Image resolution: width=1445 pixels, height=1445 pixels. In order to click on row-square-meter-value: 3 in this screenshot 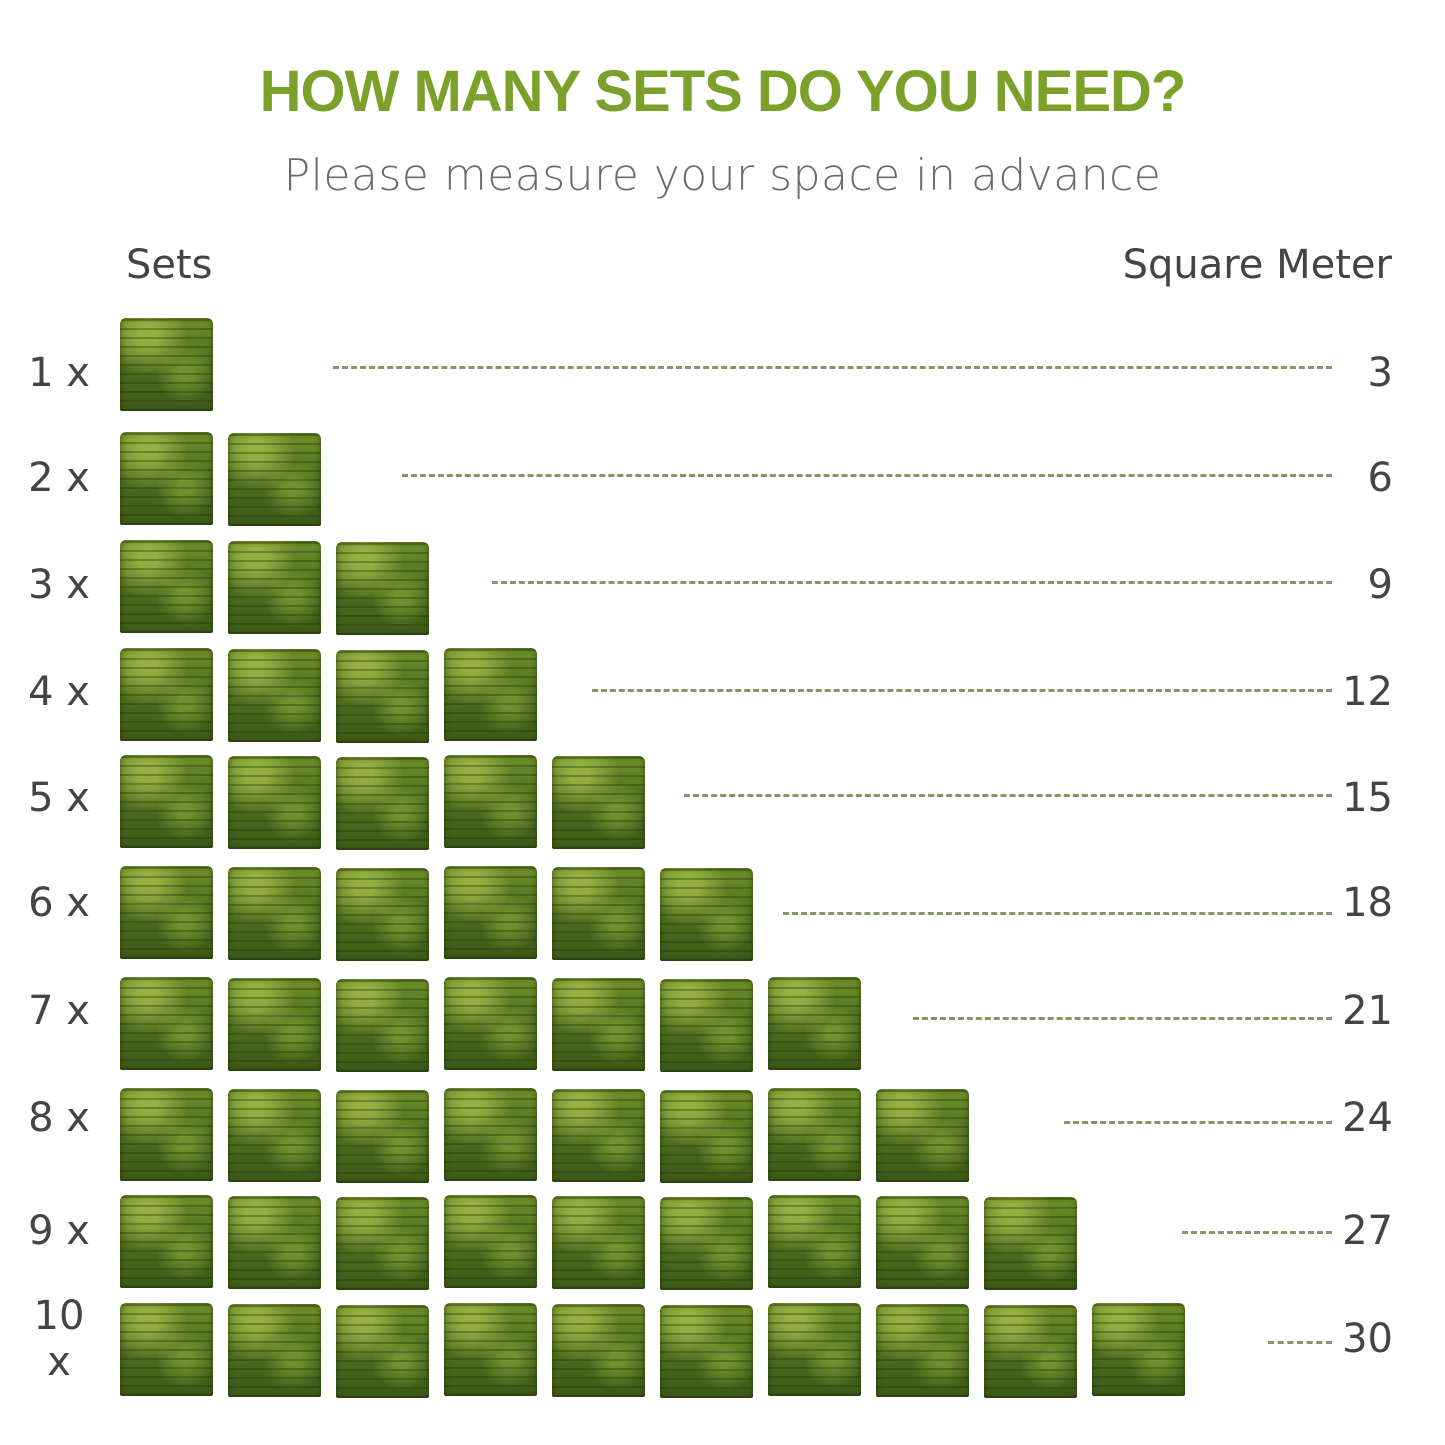, I will do `click(1380, 373)`.